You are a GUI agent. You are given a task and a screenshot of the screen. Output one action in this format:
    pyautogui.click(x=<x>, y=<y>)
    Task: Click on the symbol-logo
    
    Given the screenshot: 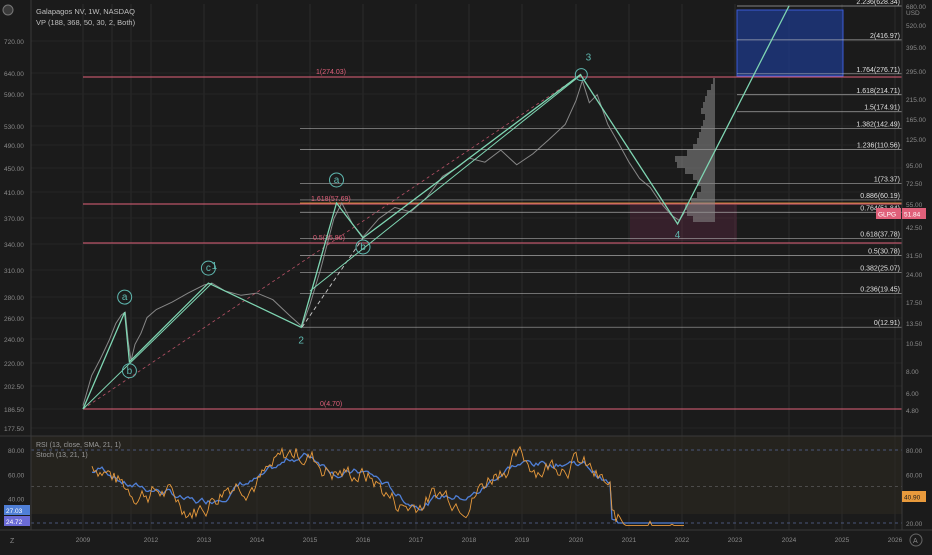 What is the action you would take?
    pyautogui.click(x=8, y=10)
    